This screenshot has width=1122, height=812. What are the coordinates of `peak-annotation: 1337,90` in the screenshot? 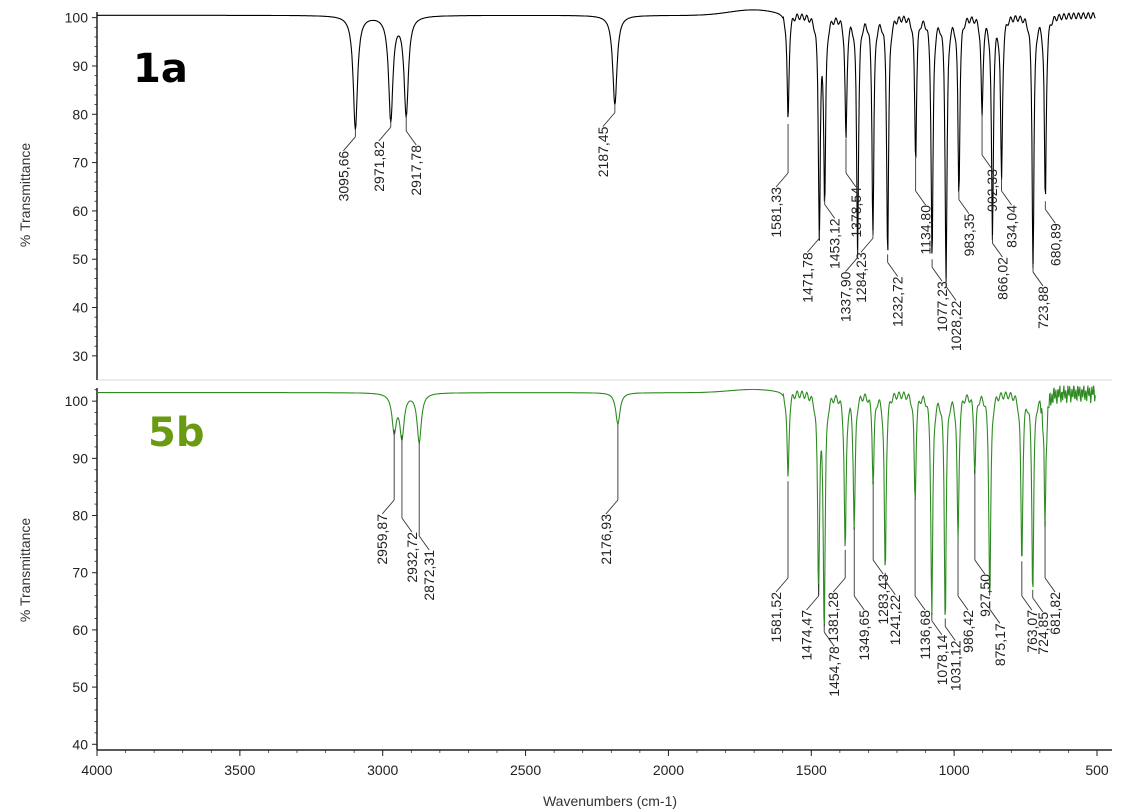 It's located at (848, 285).